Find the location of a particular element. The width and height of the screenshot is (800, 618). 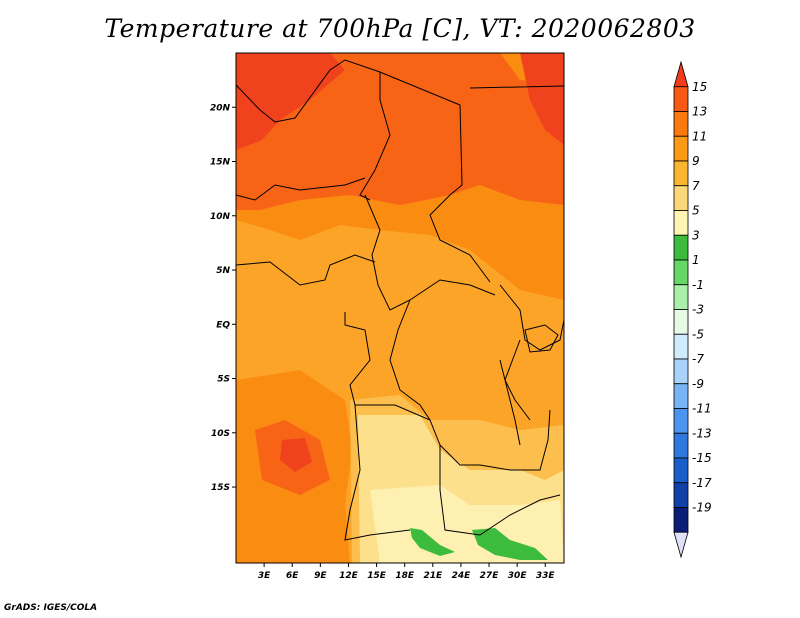

border-lake-victoria is located at coordinates (541, 338).